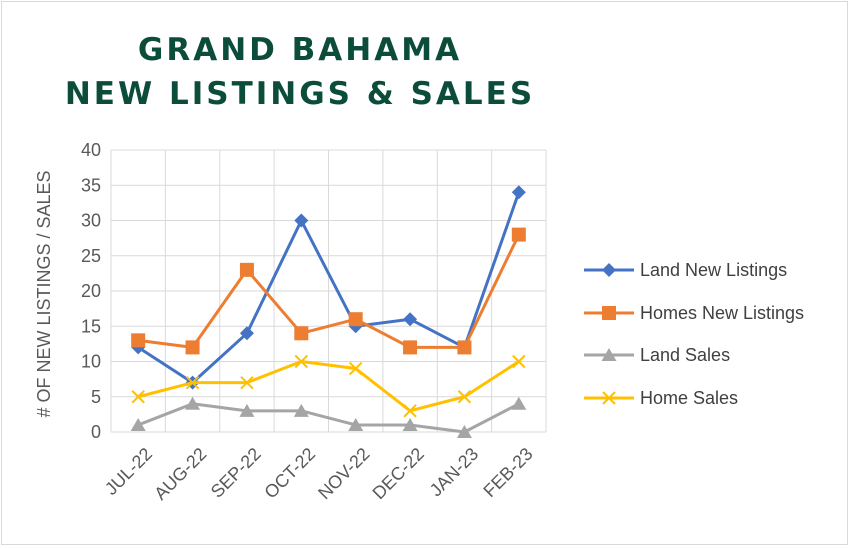 This screenshot has height=548, width=851. Describe the element at coordinates (180, 474) in the screenshot. I see `x-tick-label: AUG-22` at that location.